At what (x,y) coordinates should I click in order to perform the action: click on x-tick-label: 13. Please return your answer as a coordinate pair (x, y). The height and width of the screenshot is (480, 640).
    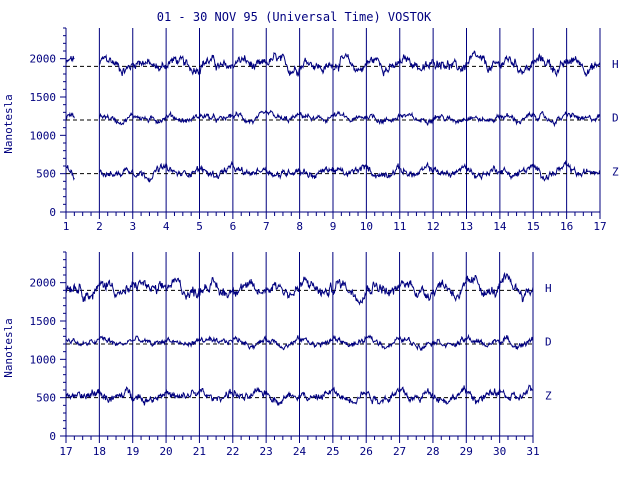
    Looking at the image, I should click on (466, 226).